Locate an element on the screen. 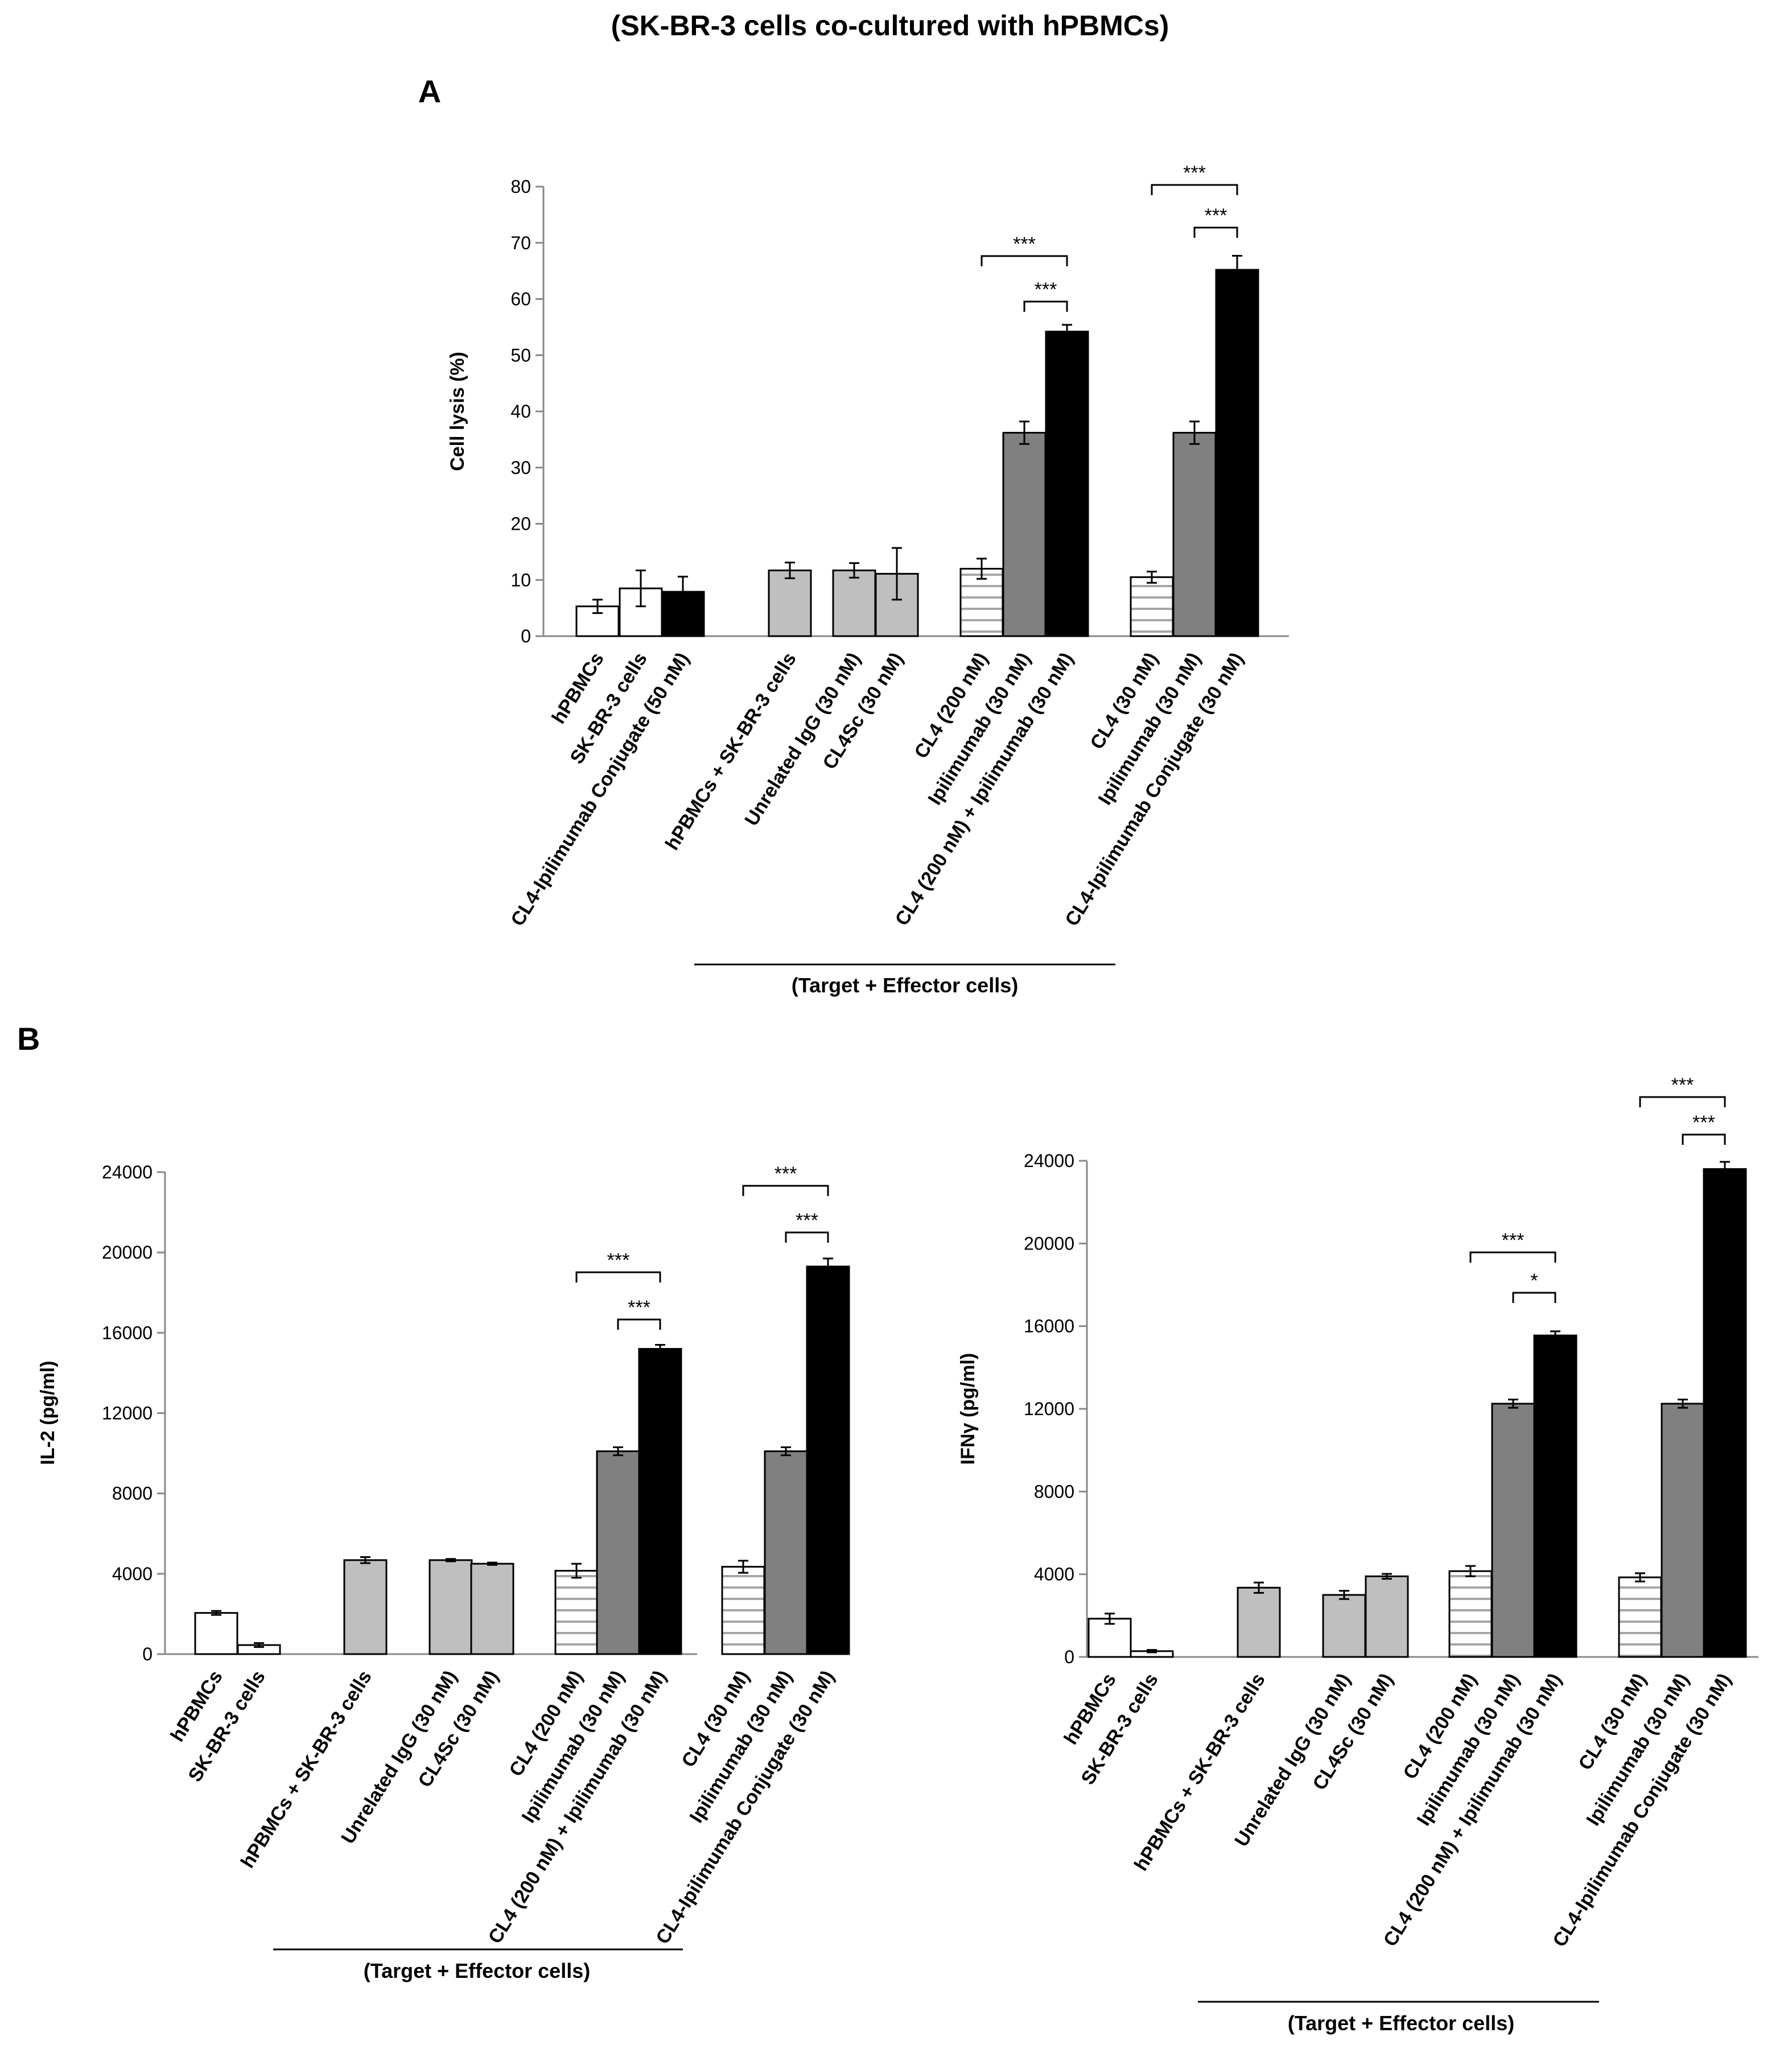  y-tick-label: 30 is located at coordinates (520, 468).